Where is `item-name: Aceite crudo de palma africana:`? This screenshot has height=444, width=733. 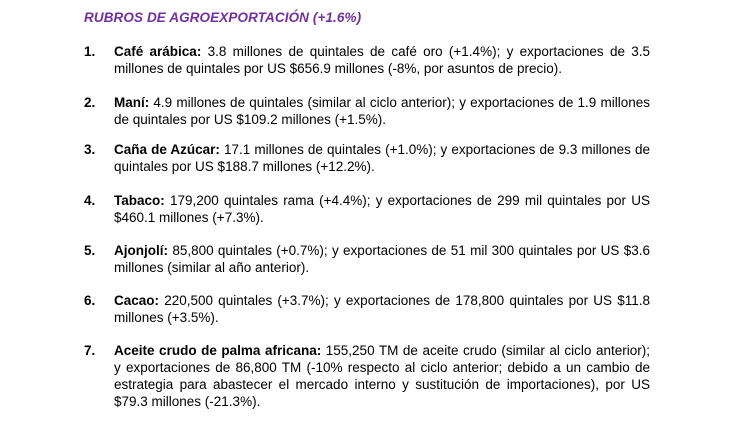 item-name: Aceite crudo de palma africana: is located at coordinates (218, 350).